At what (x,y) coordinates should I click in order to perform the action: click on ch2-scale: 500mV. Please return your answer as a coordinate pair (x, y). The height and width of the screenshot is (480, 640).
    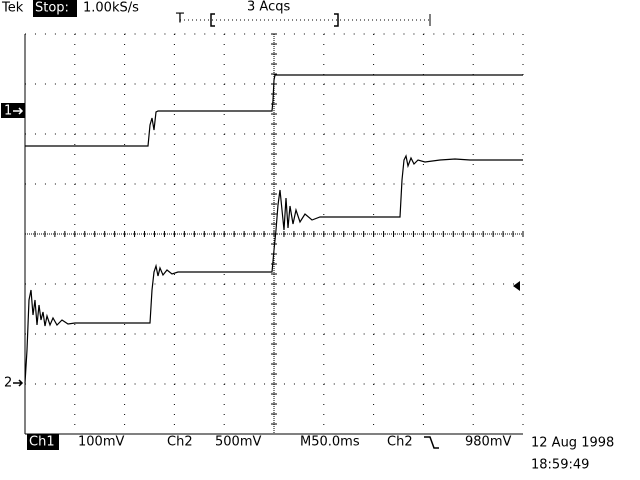
    Looking at the image, I should click on (238, 442).